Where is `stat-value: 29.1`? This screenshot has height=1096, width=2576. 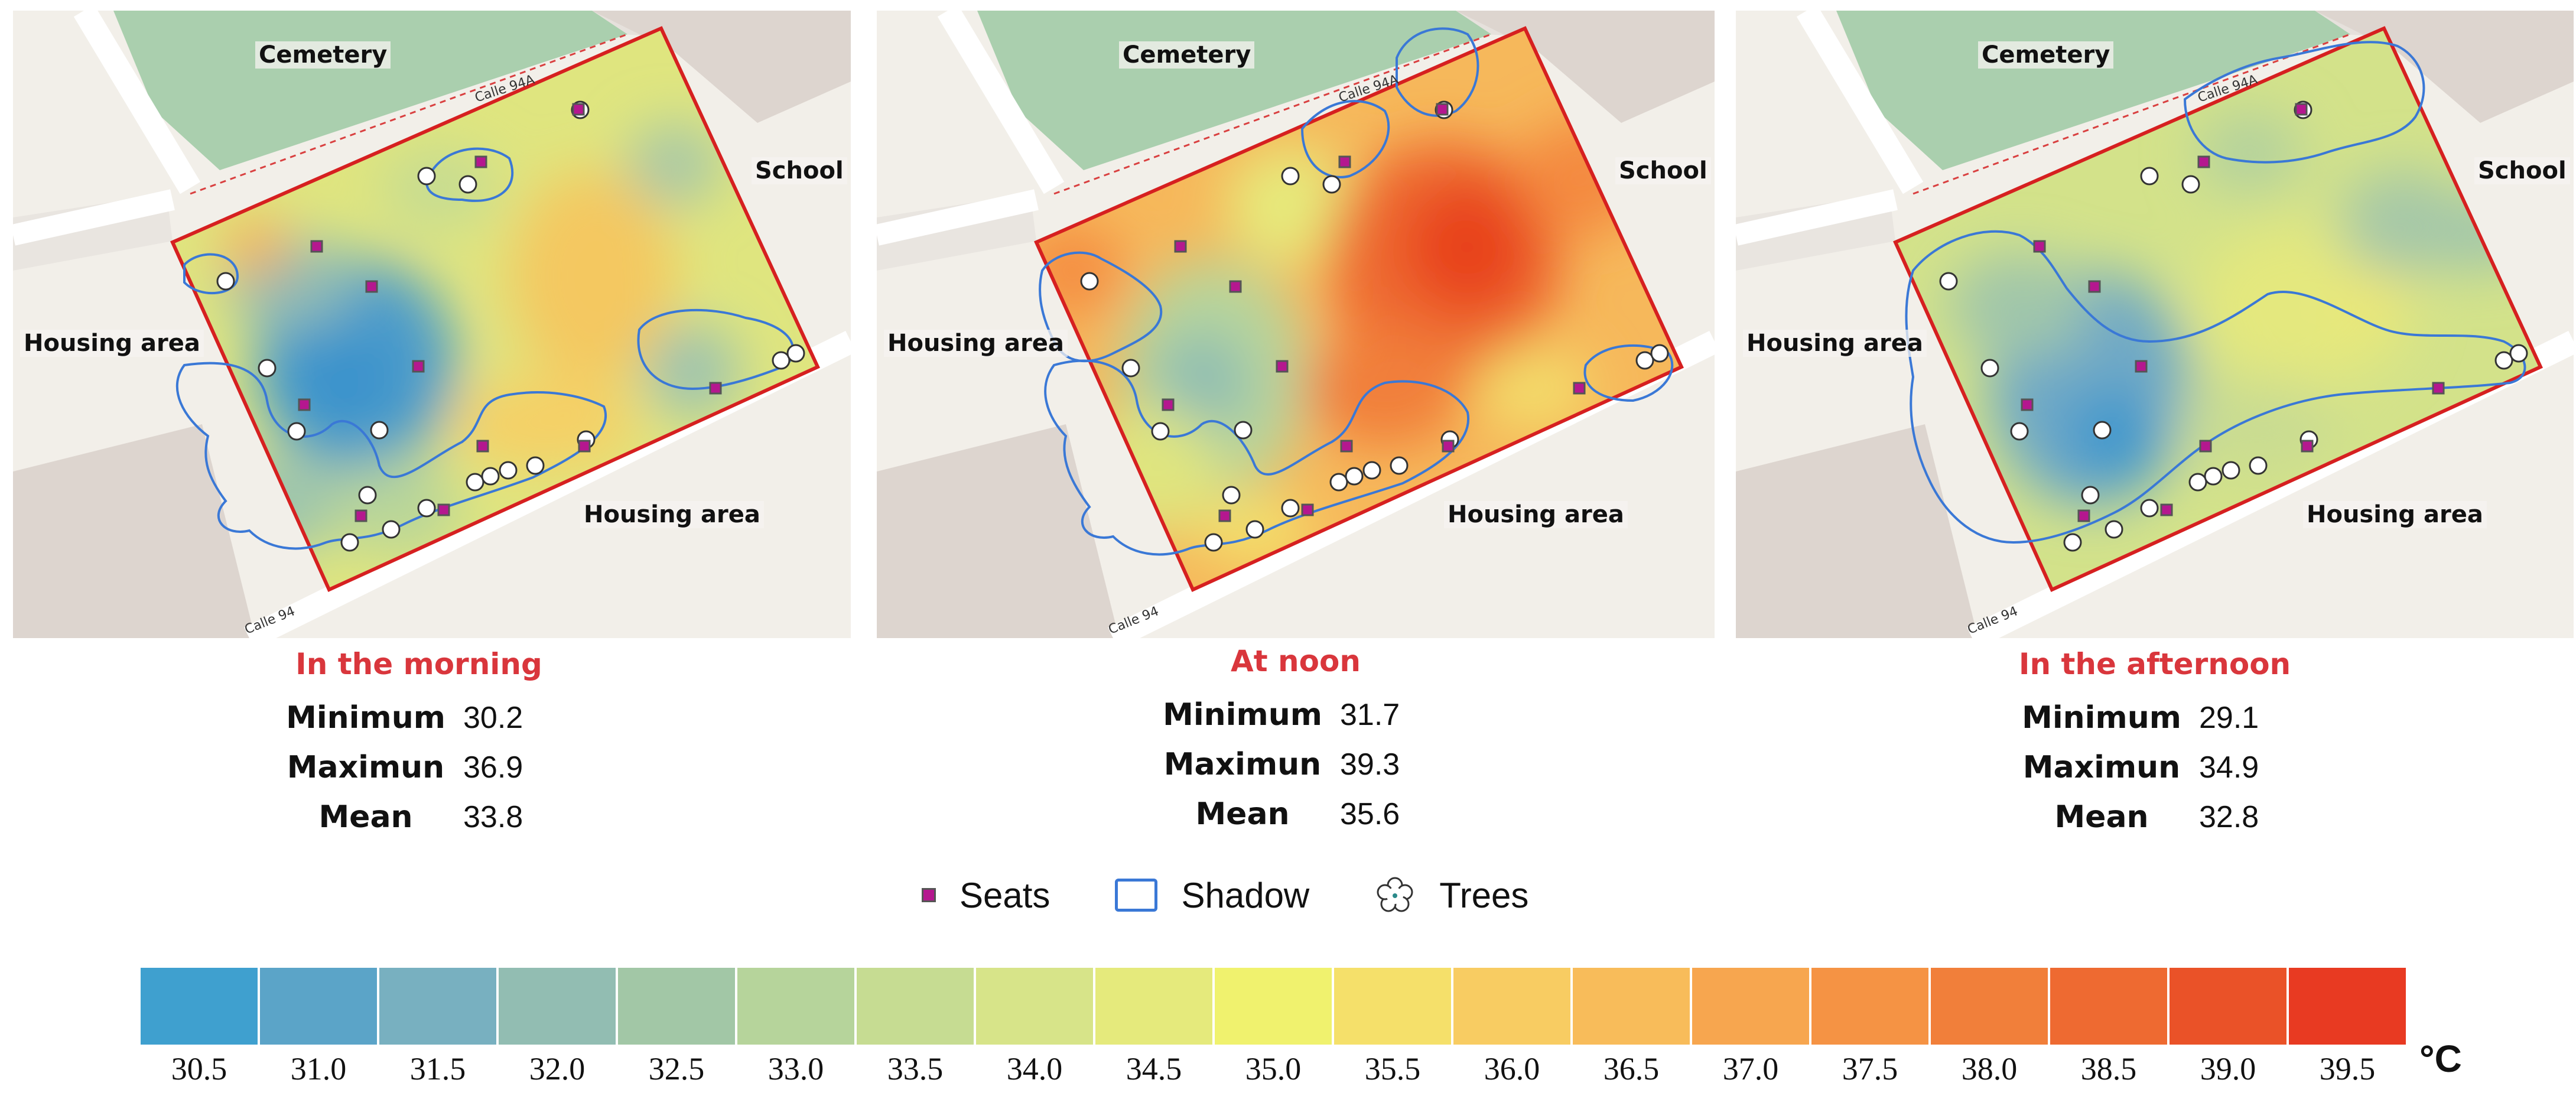
stat-value: 29.1 is located at coordinates (2229, 718).